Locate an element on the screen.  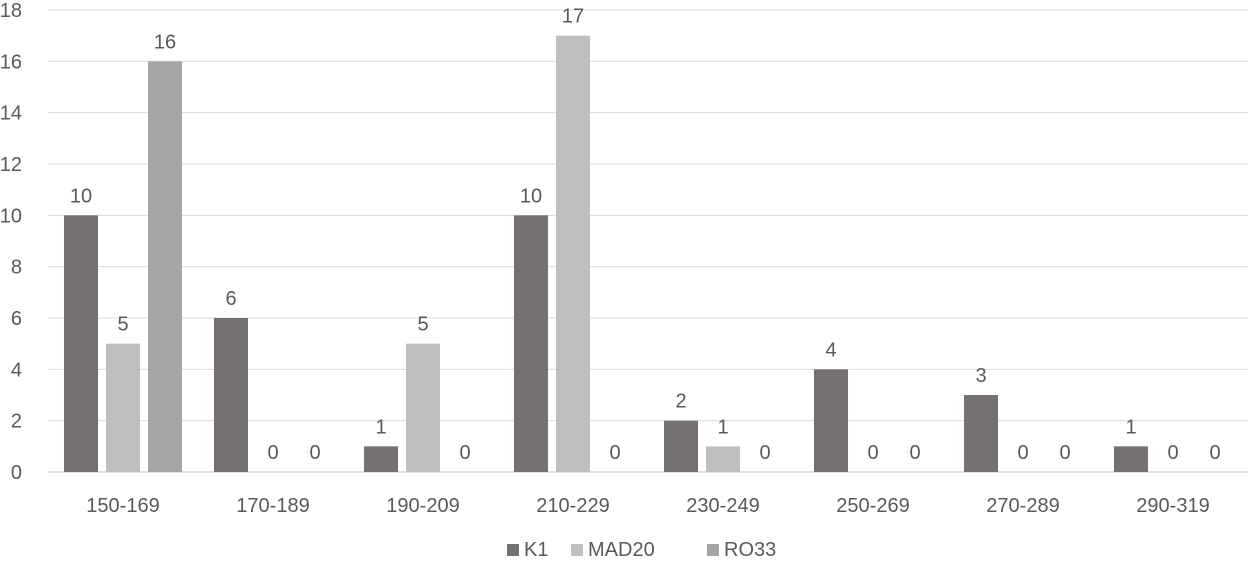
legend-label-mad20: MAD20 is located at coordinates (621, 550).